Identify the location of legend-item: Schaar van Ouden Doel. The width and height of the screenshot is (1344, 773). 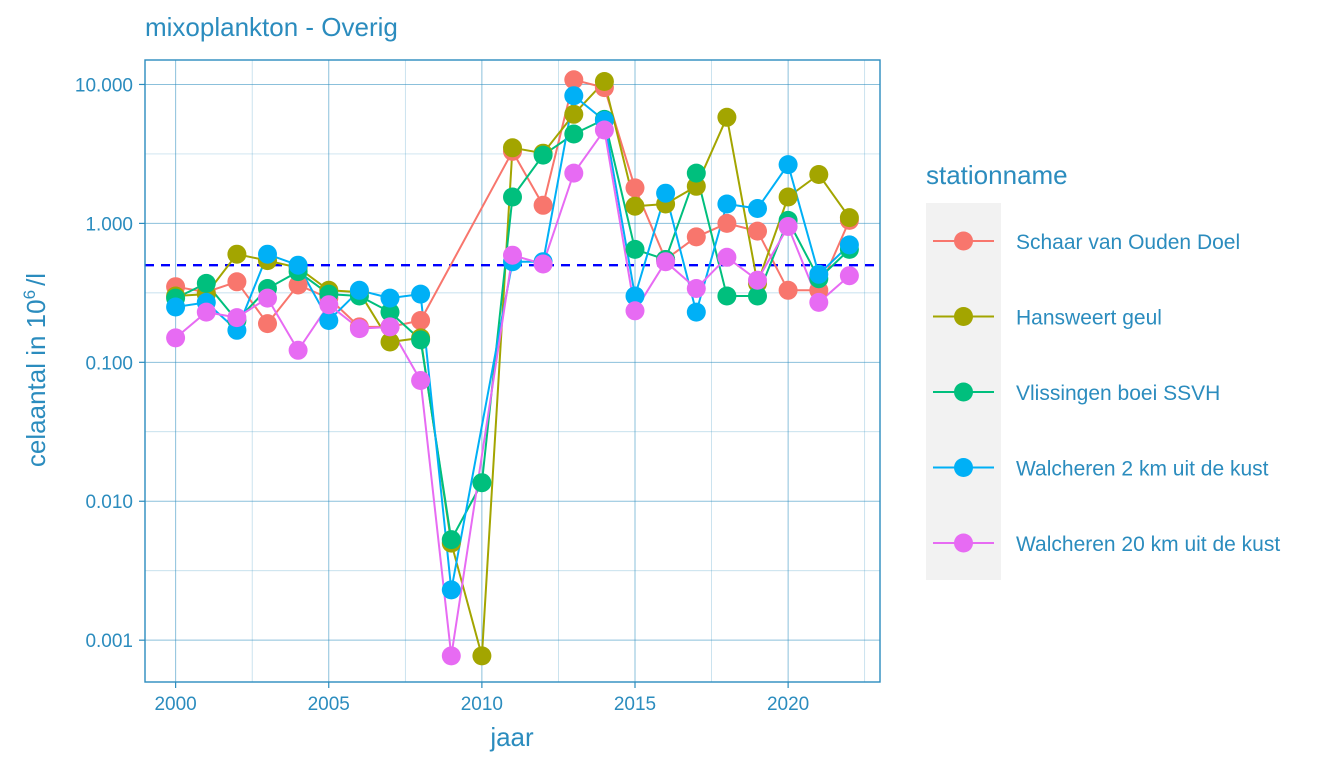
(1086, 242).